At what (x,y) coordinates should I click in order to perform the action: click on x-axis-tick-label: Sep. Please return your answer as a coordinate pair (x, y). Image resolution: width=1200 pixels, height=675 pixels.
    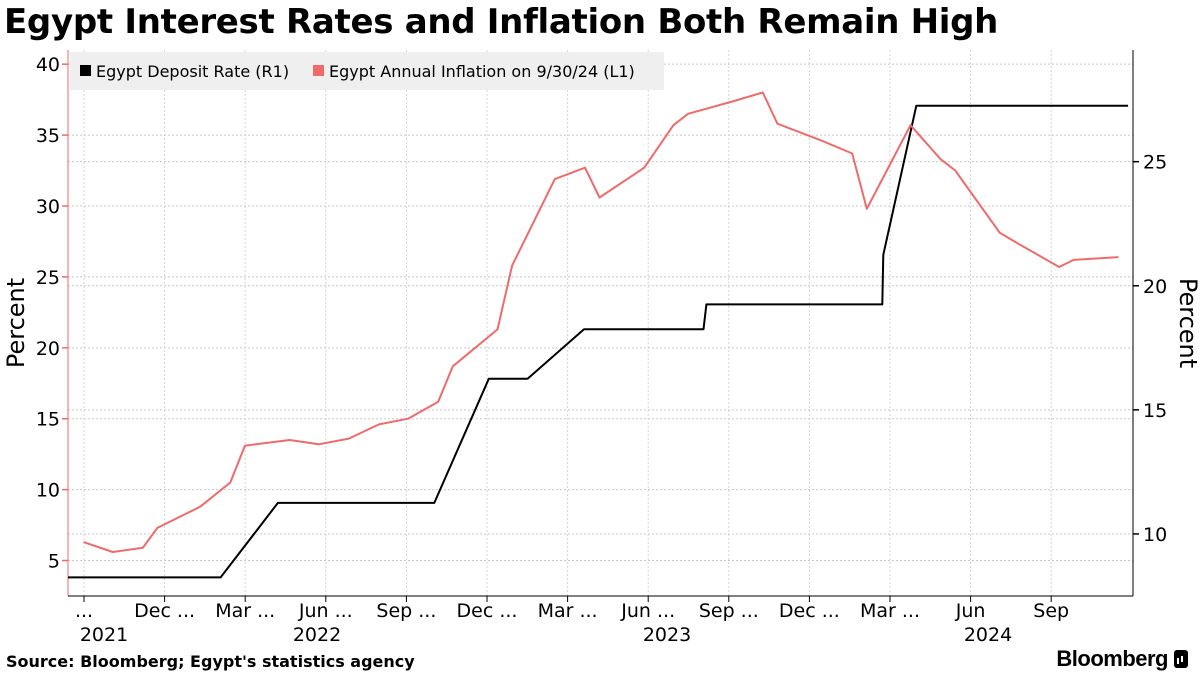
    Looking at the image, I should click on (1051, 611).